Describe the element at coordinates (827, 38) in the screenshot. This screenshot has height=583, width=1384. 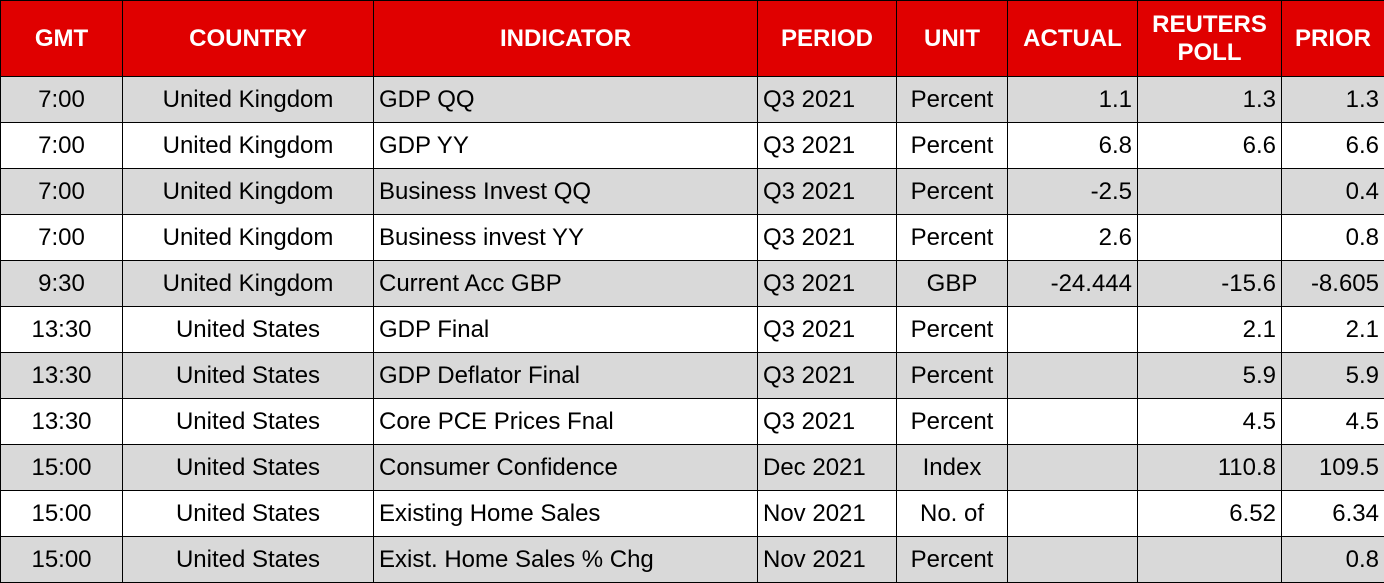
I see `header-period: PERIOD` at that location.